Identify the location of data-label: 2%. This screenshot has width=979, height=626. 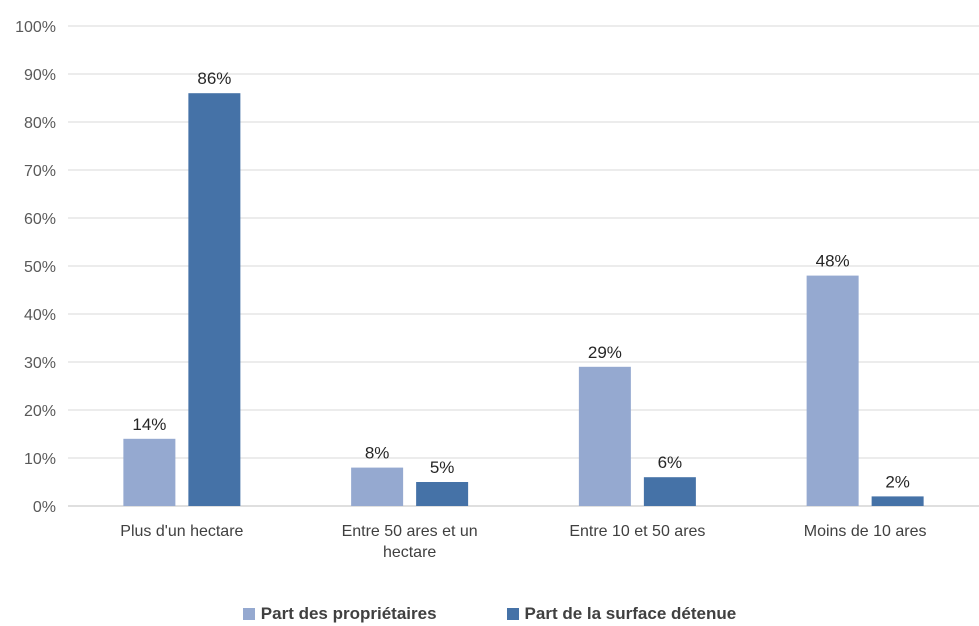
(897, 481).